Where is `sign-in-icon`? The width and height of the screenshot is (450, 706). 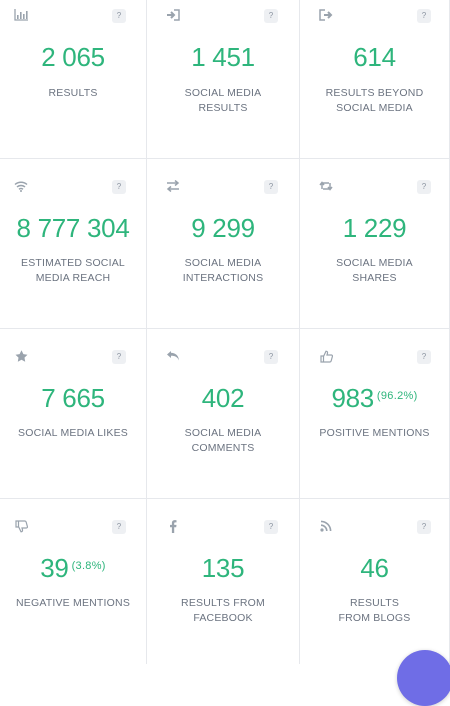
sign-in-icon is located at coordinates (173, 15).